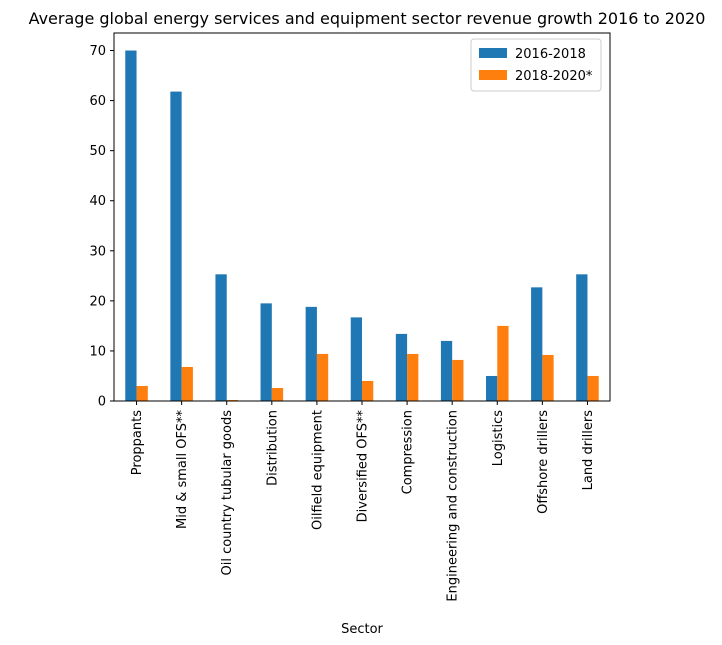 The image size is (722, 645). Describe the element at coordinates (97, 201) in the screenshot. I see `y-tick-label: 40` at that location.